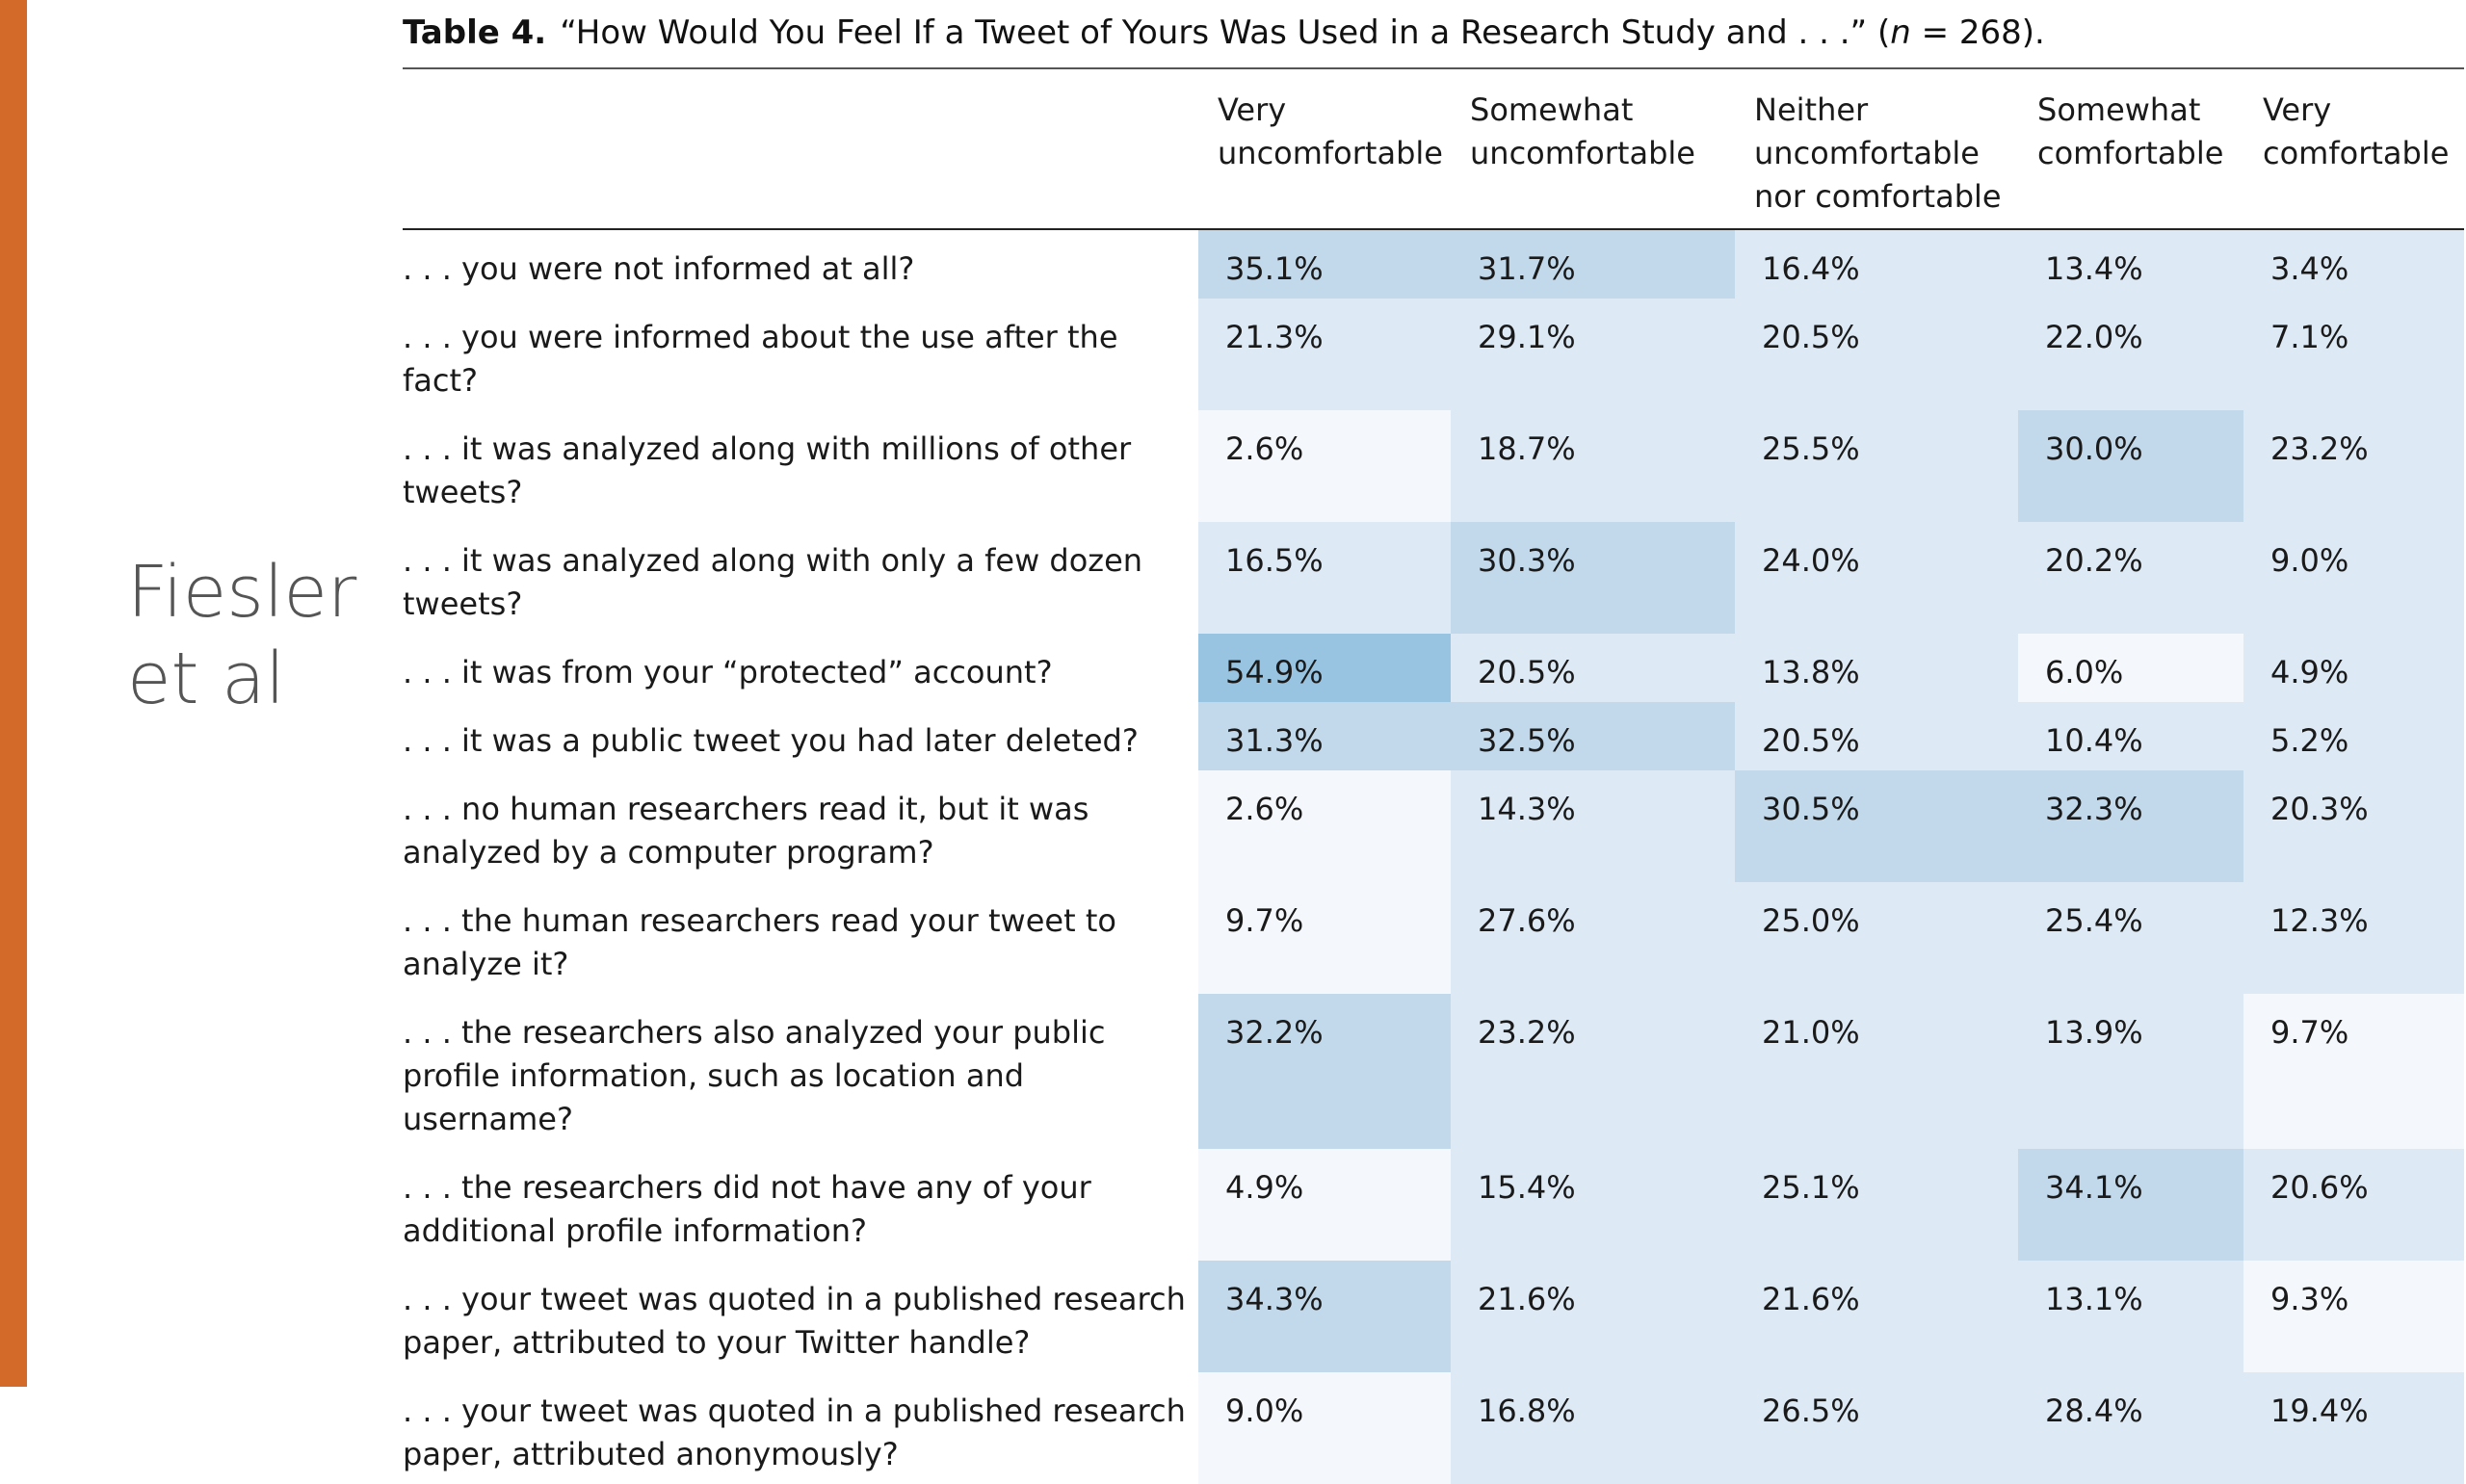 The image size is (2466, 1484). What do you see at coordinates (1900, 32) in the screenshot?
I see `caption-n-variable: n` at bounding box center [1900, 32].